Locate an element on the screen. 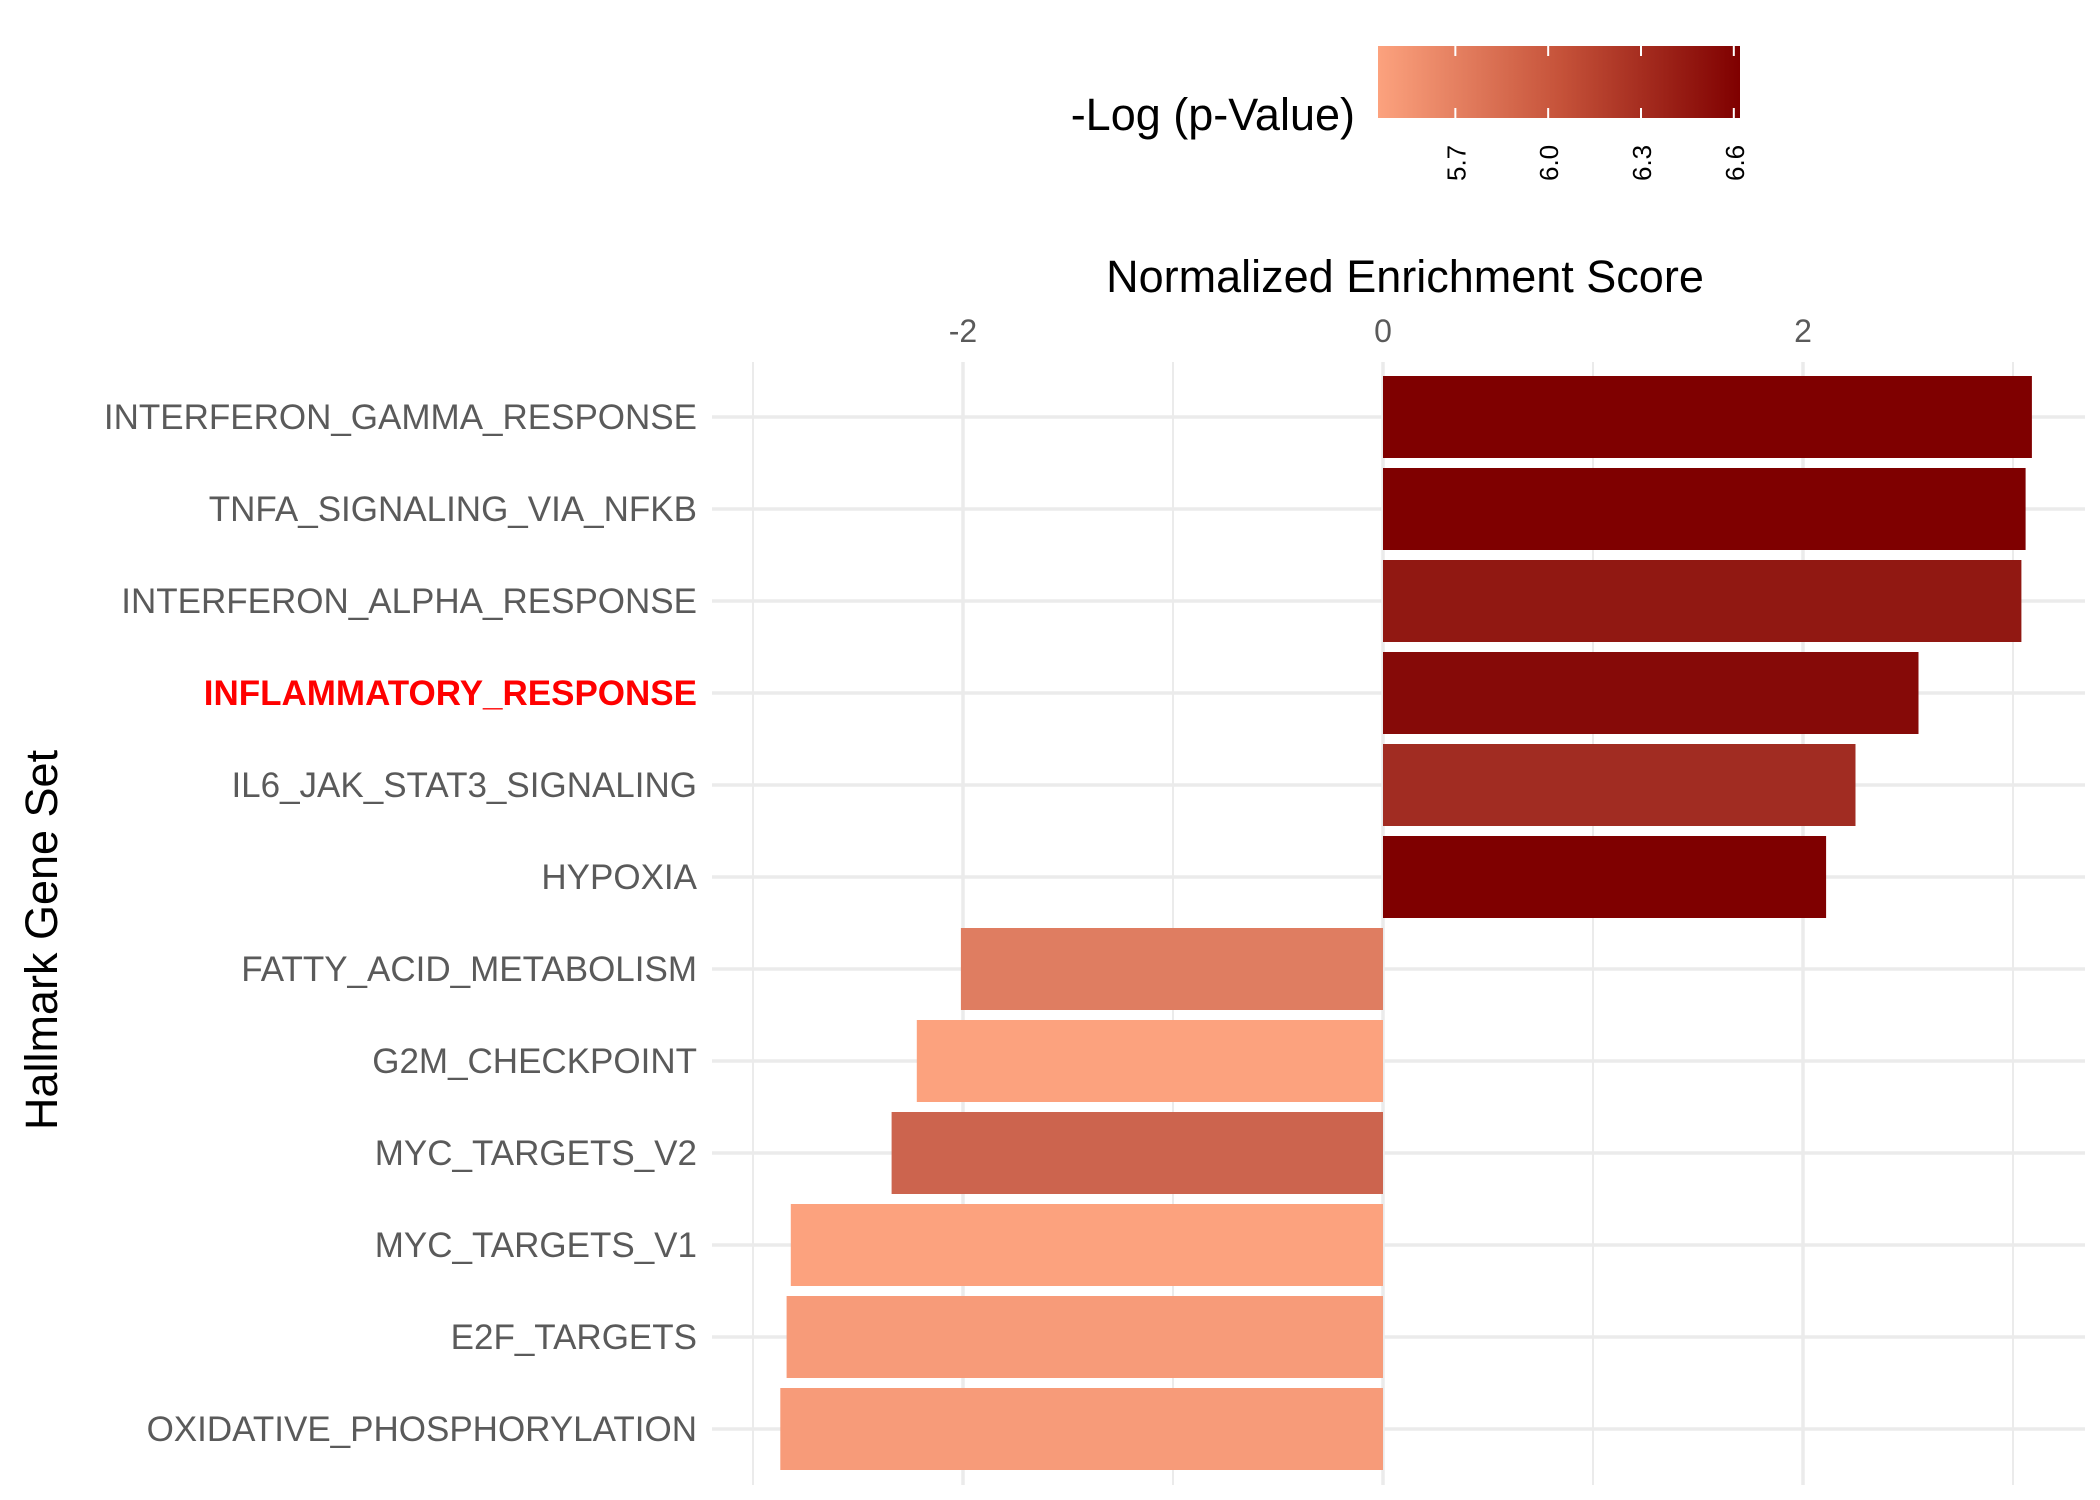 Image resolution: width=2100 pixels, height=1500 pixels. legend-ticks: 5.7 6.0 6.3 6.6 is located at coordinates (1595, 113).